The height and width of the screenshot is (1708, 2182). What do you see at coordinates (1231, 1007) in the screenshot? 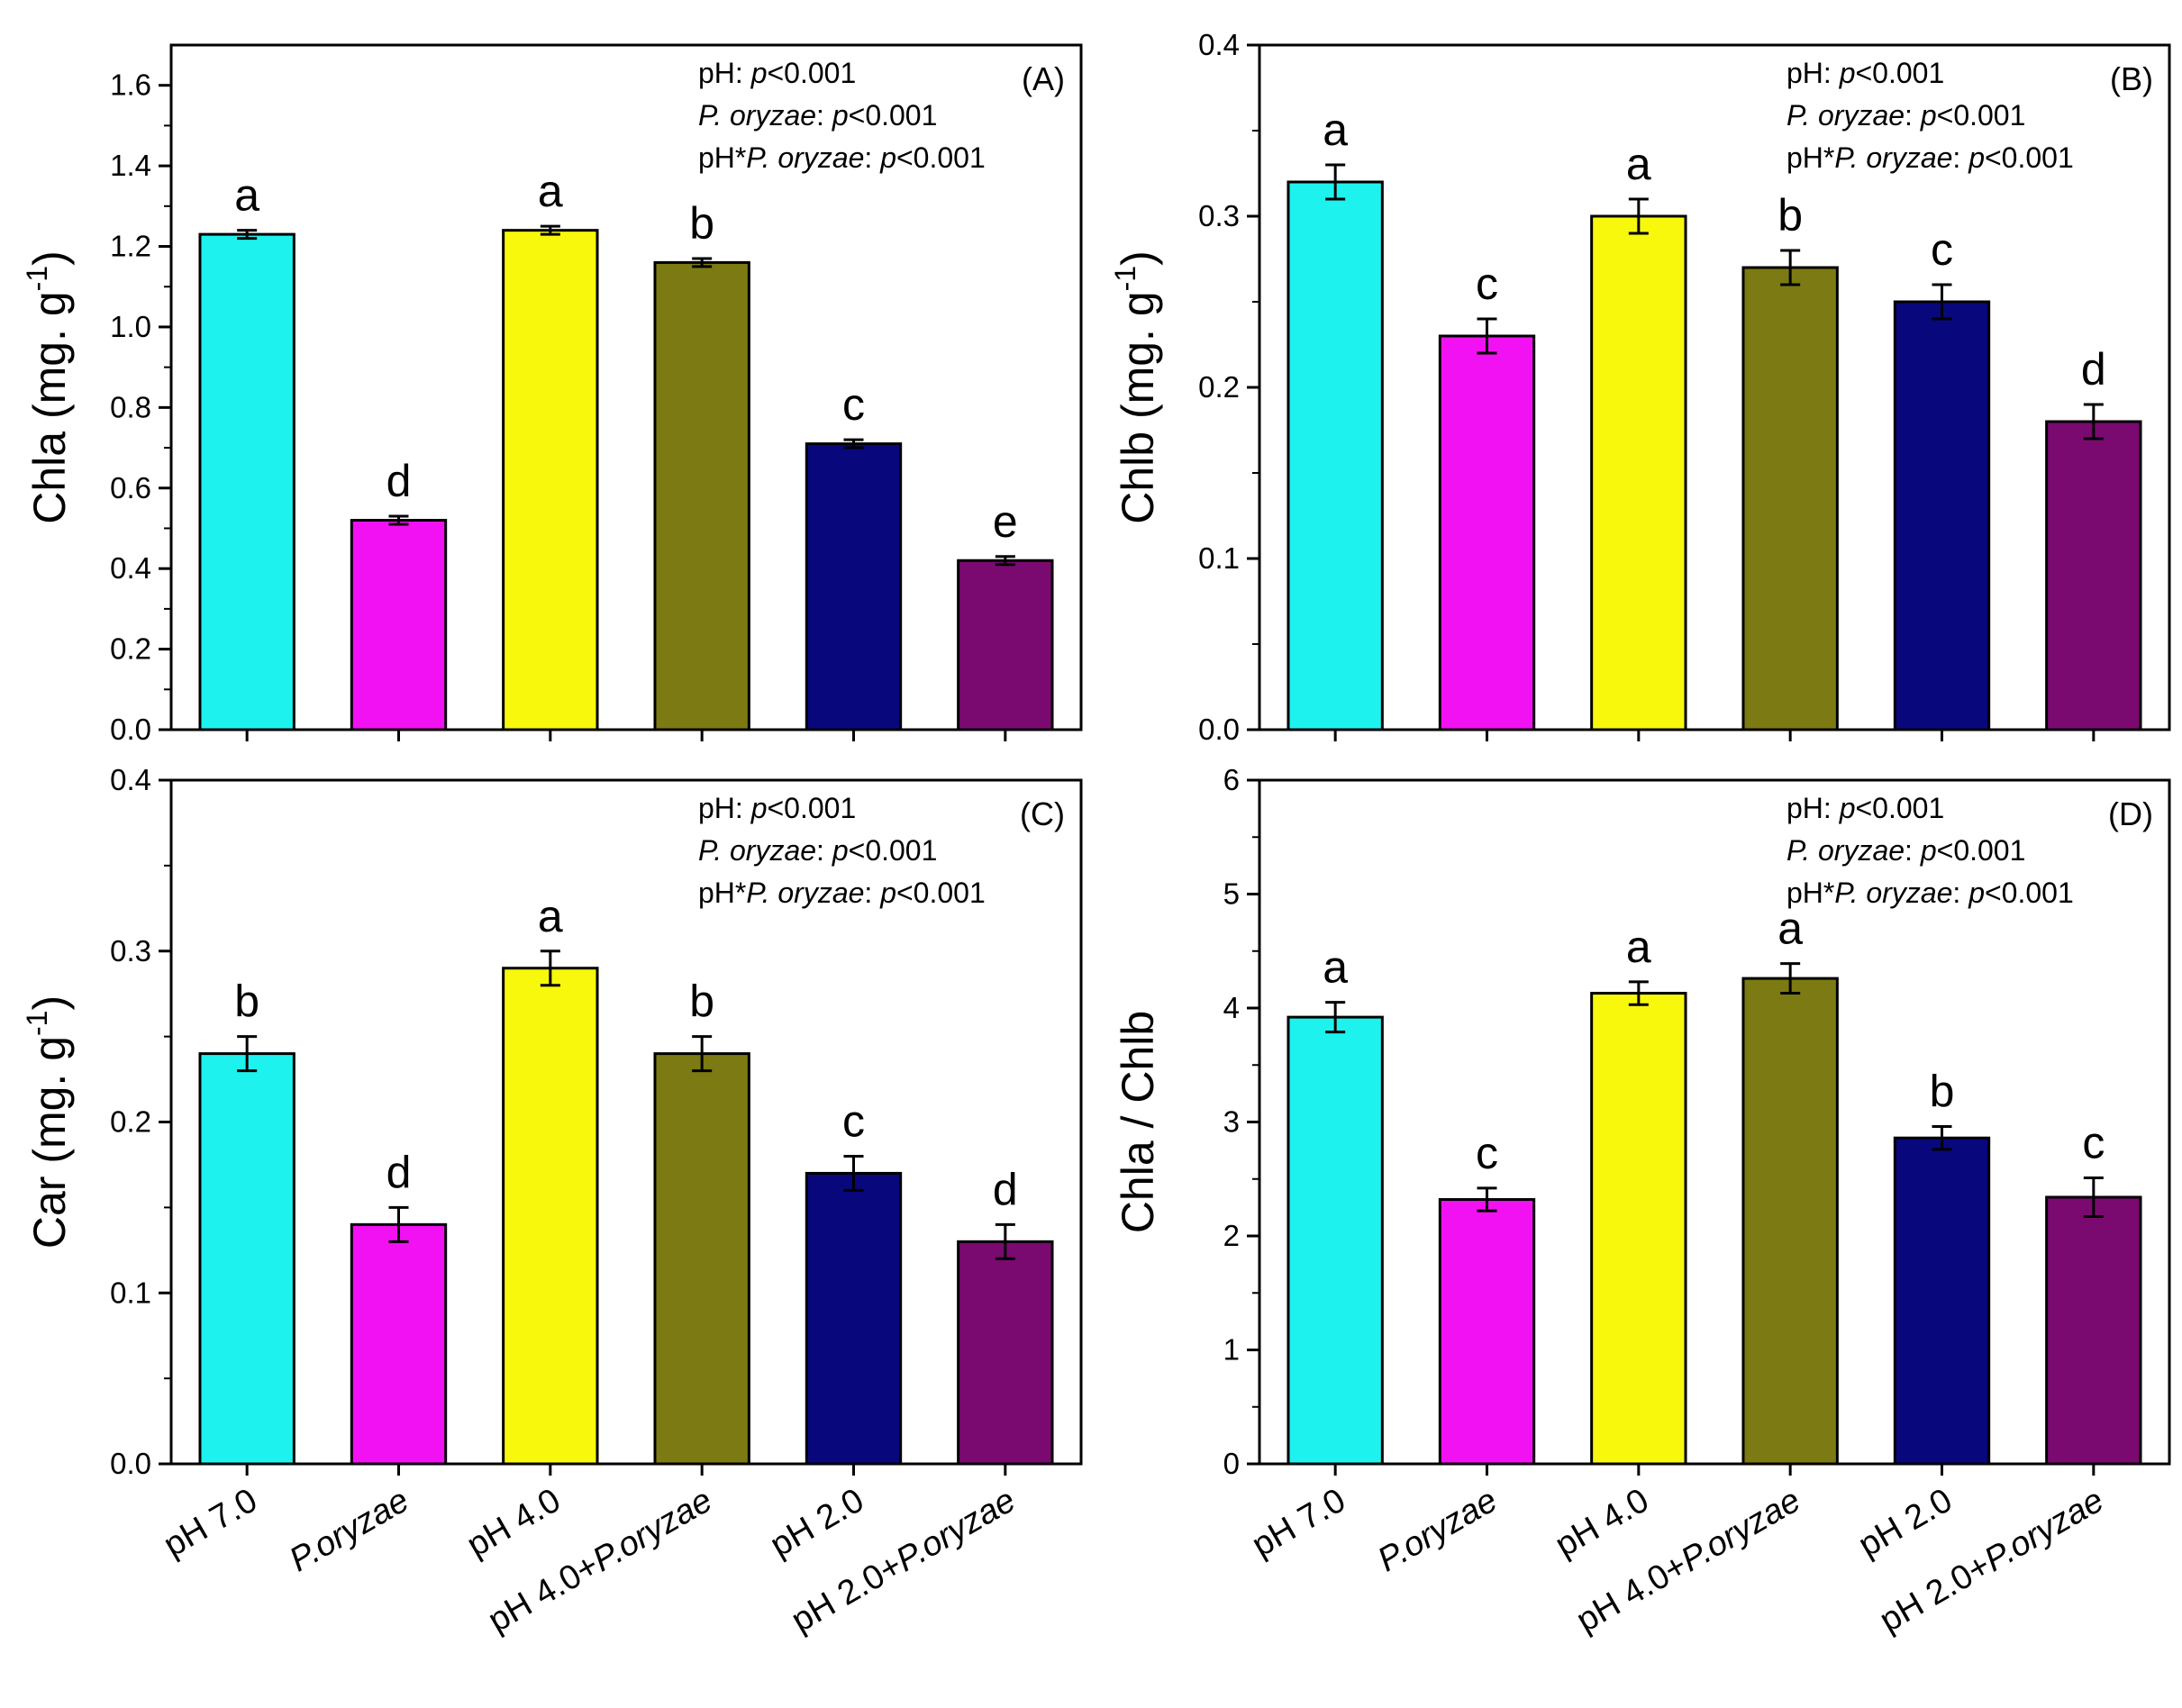
I see `y-tick-label: 4` at bounding box center [1231, 1007].